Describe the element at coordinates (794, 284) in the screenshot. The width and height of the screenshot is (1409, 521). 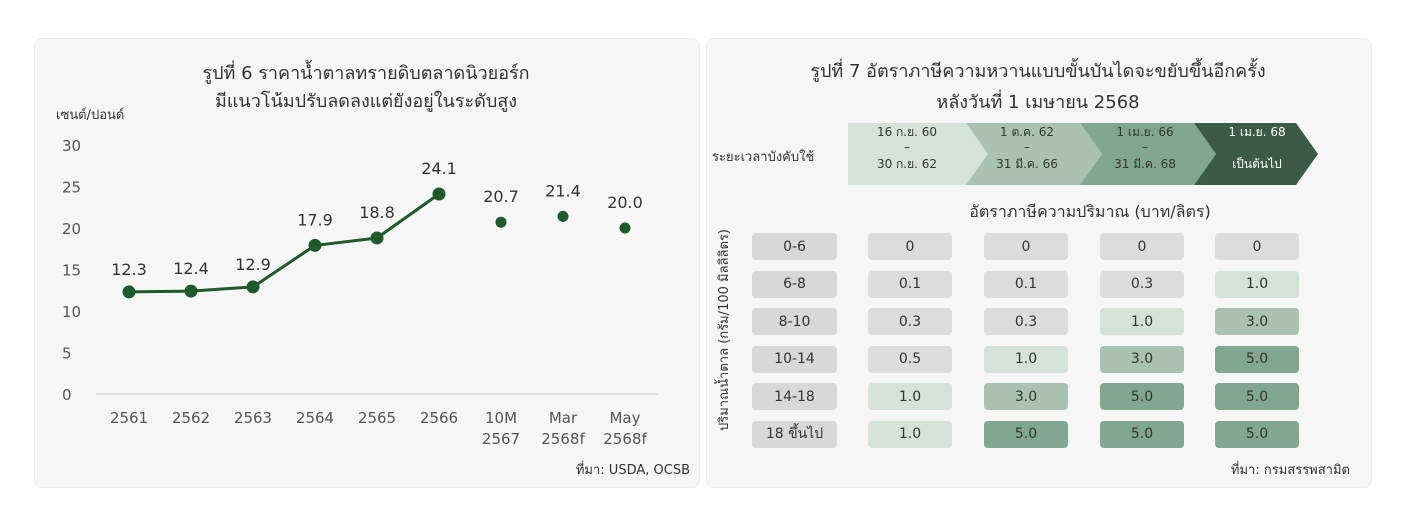
I see `sugar-range-cell: 6-8` at that location.